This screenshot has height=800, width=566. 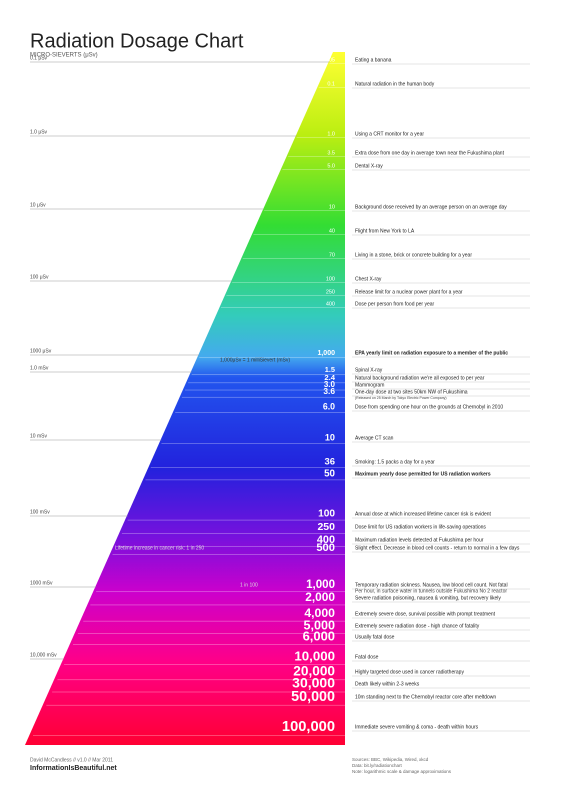 What do you see at coordinates (395, 304) in the screenshot?
I see `description: Dose per person from food per year` at bounding box center [395, 304].